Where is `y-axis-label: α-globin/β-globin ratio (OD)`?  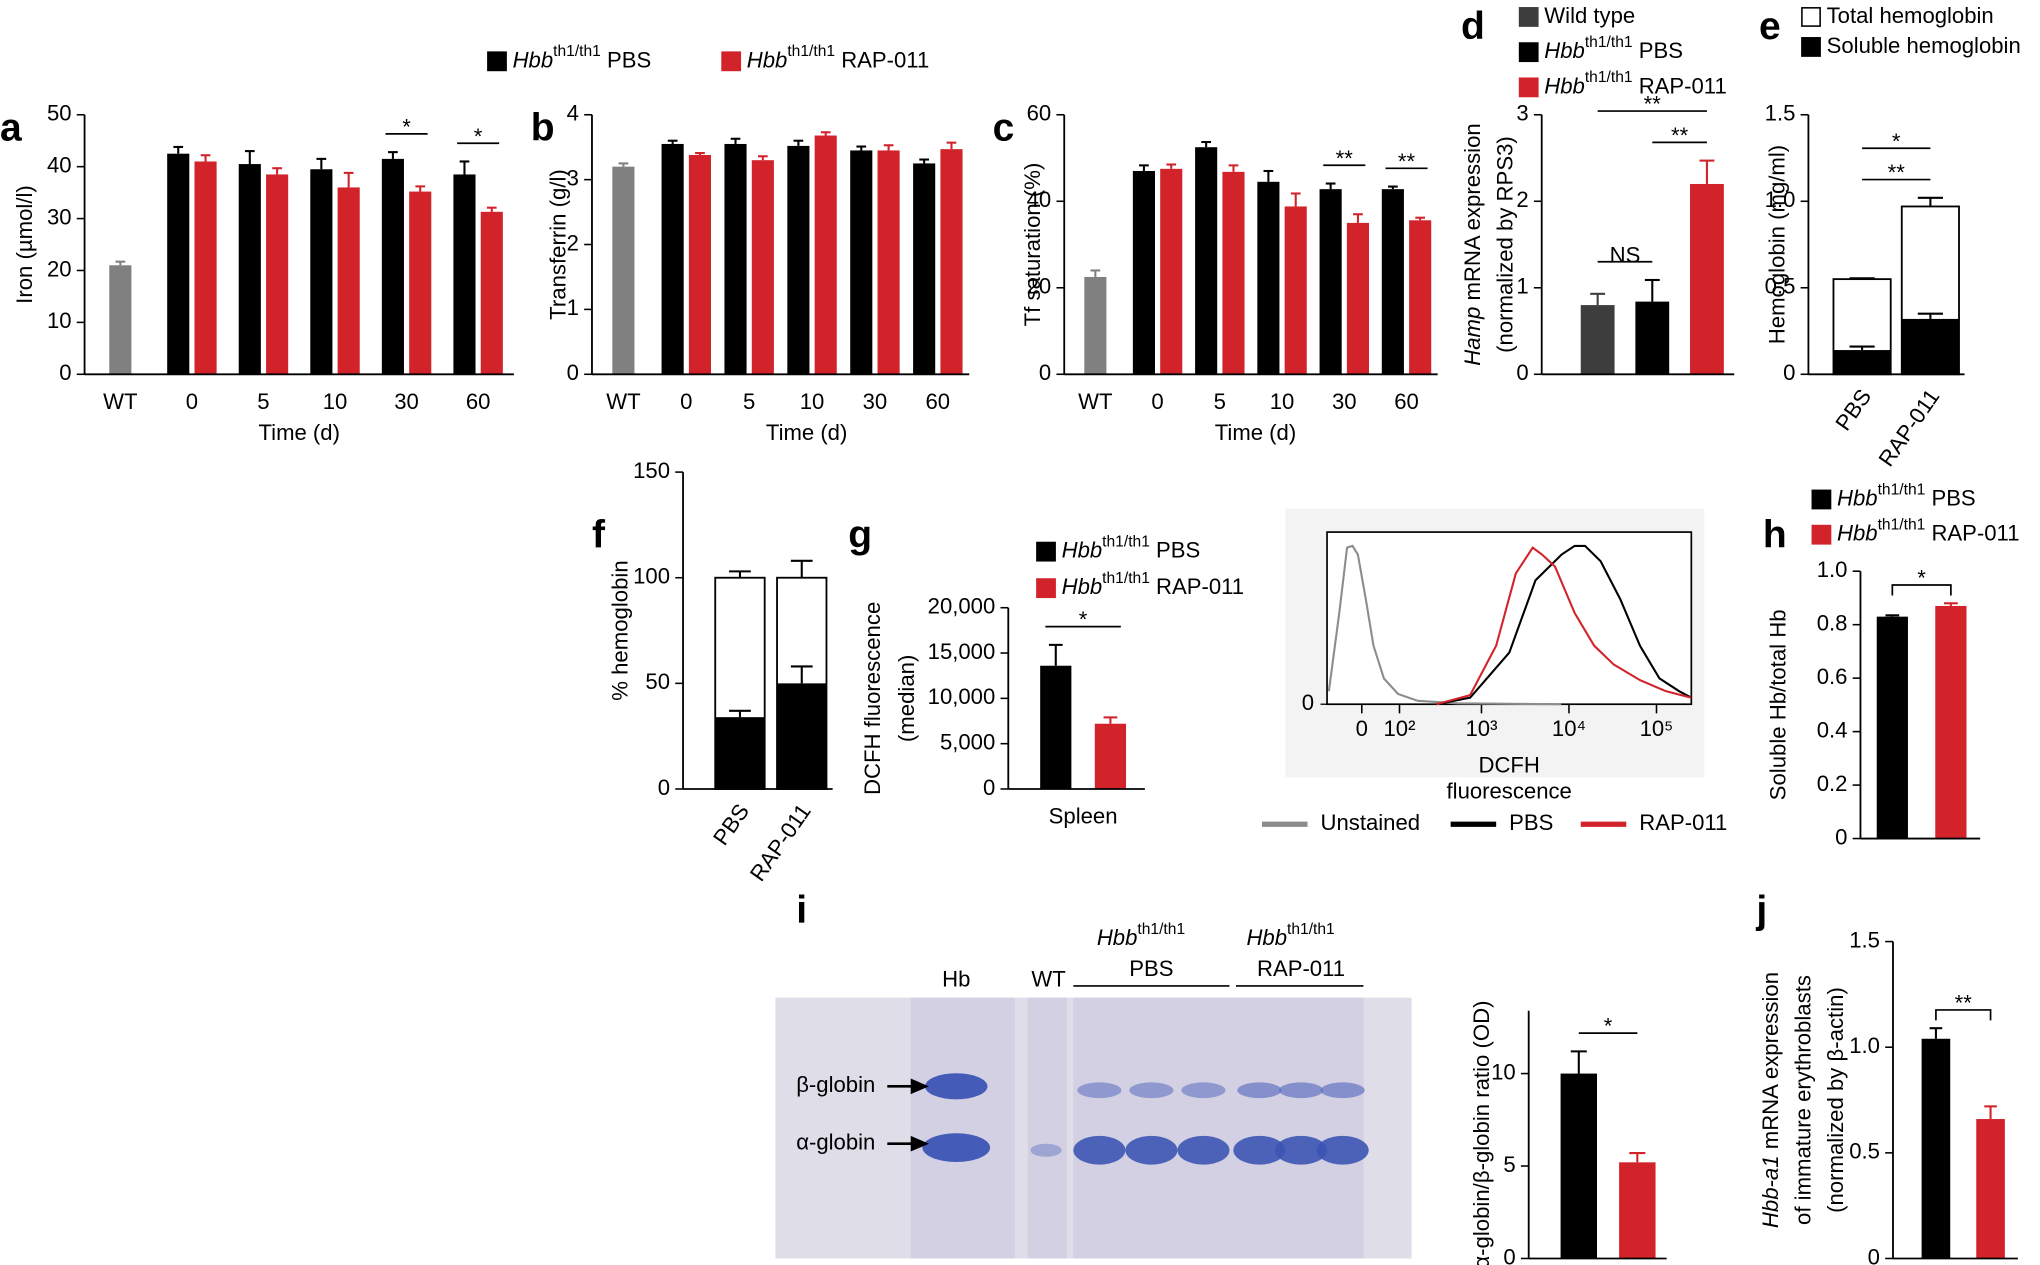
y-axis-label: α-globin/β-globin ratio (OD) is located at coordinates (1481, 1133).